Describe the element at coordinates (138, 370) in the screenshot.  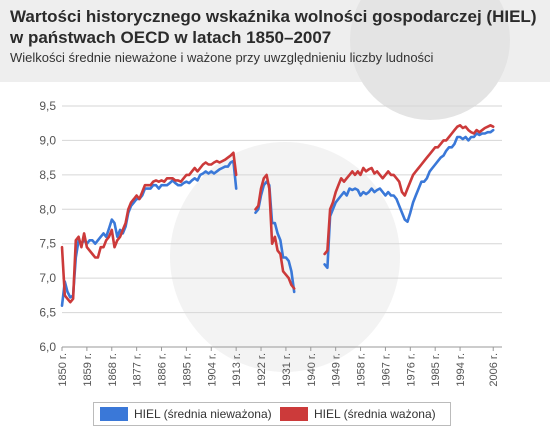
I see `x-tick-label: 1877 r.` at that location.